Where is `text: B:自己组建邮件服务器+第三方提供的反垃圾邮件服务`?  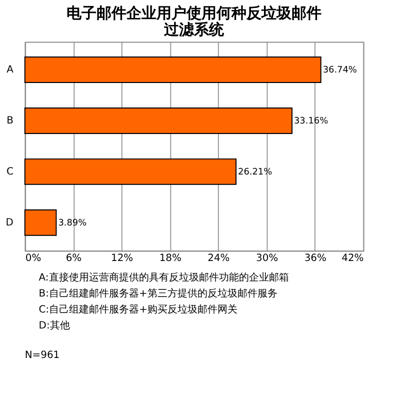
text: B:自己组建邮件服务器+第三方提供的反垃圾邮件服务 is located at coordinates (158, 293).